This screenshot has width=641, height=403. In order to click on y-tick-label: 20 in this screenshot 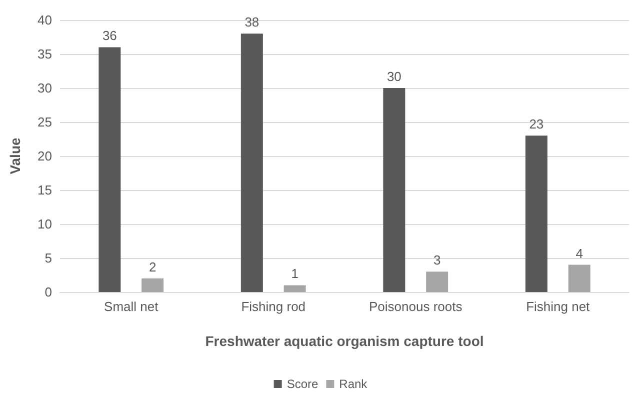, I will do `click(45, 156)`.